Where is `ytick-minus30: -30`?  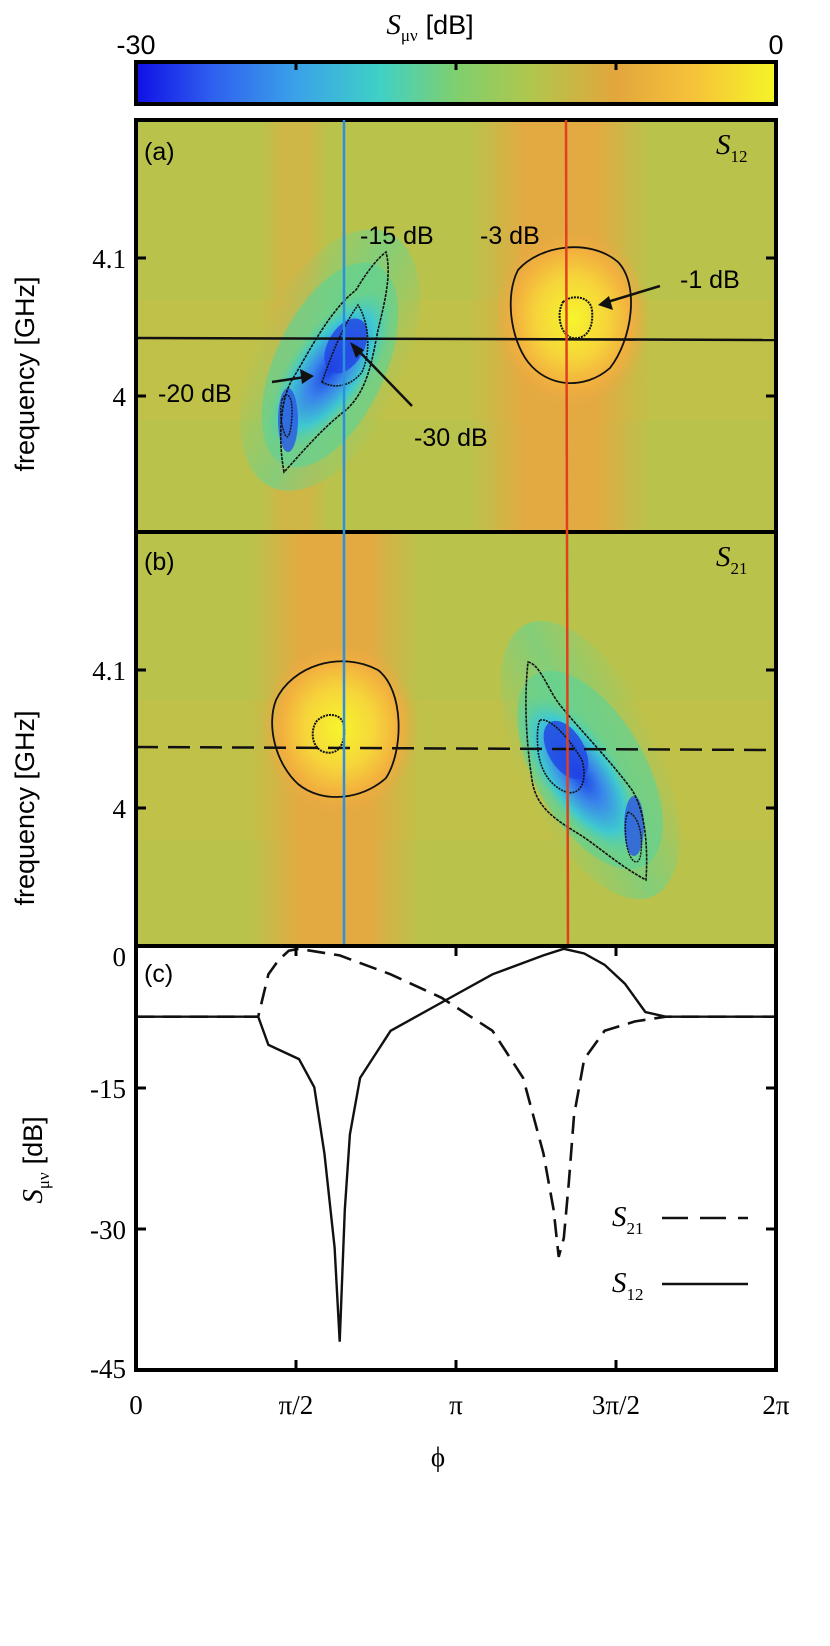
ytick-minus30: -30 is located at coordinates (108, 1230).